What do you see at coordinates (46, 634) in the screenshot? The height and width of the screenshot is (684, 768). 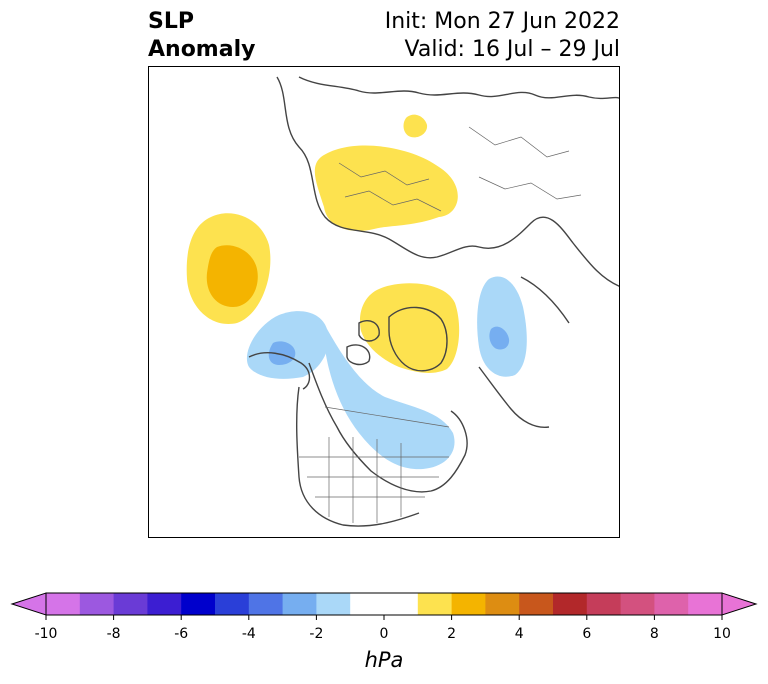 I see `colorbar-tick-label: -10` at bounding box center [46, 634].